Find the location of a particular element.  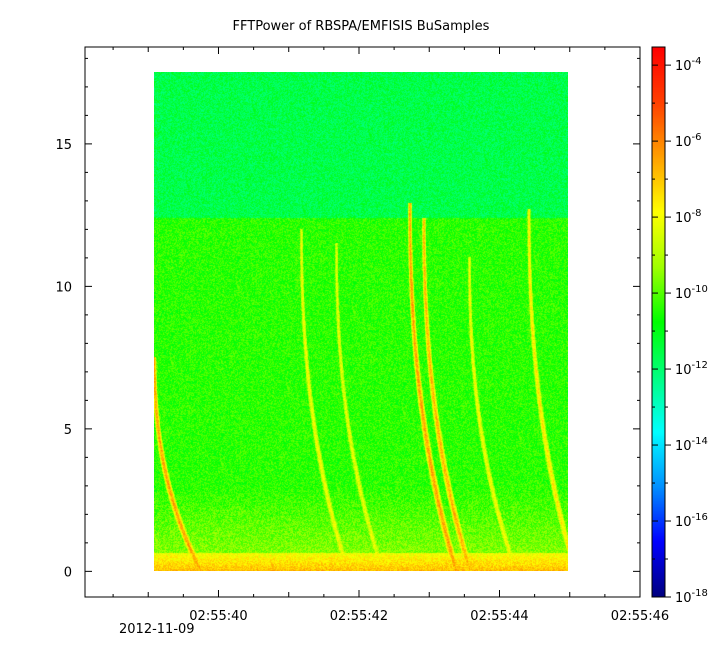

y-tick-label: 0 is located at coordinates (68, 572).